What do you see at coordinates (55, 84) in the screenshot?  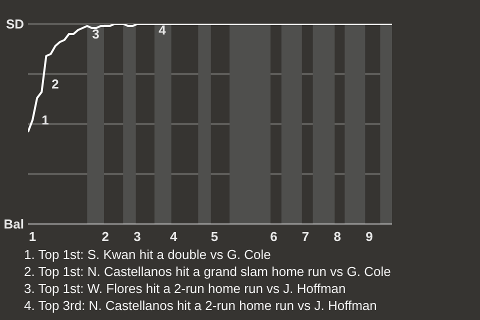 I see `annotation: 2` at bounding box center [55, 84].